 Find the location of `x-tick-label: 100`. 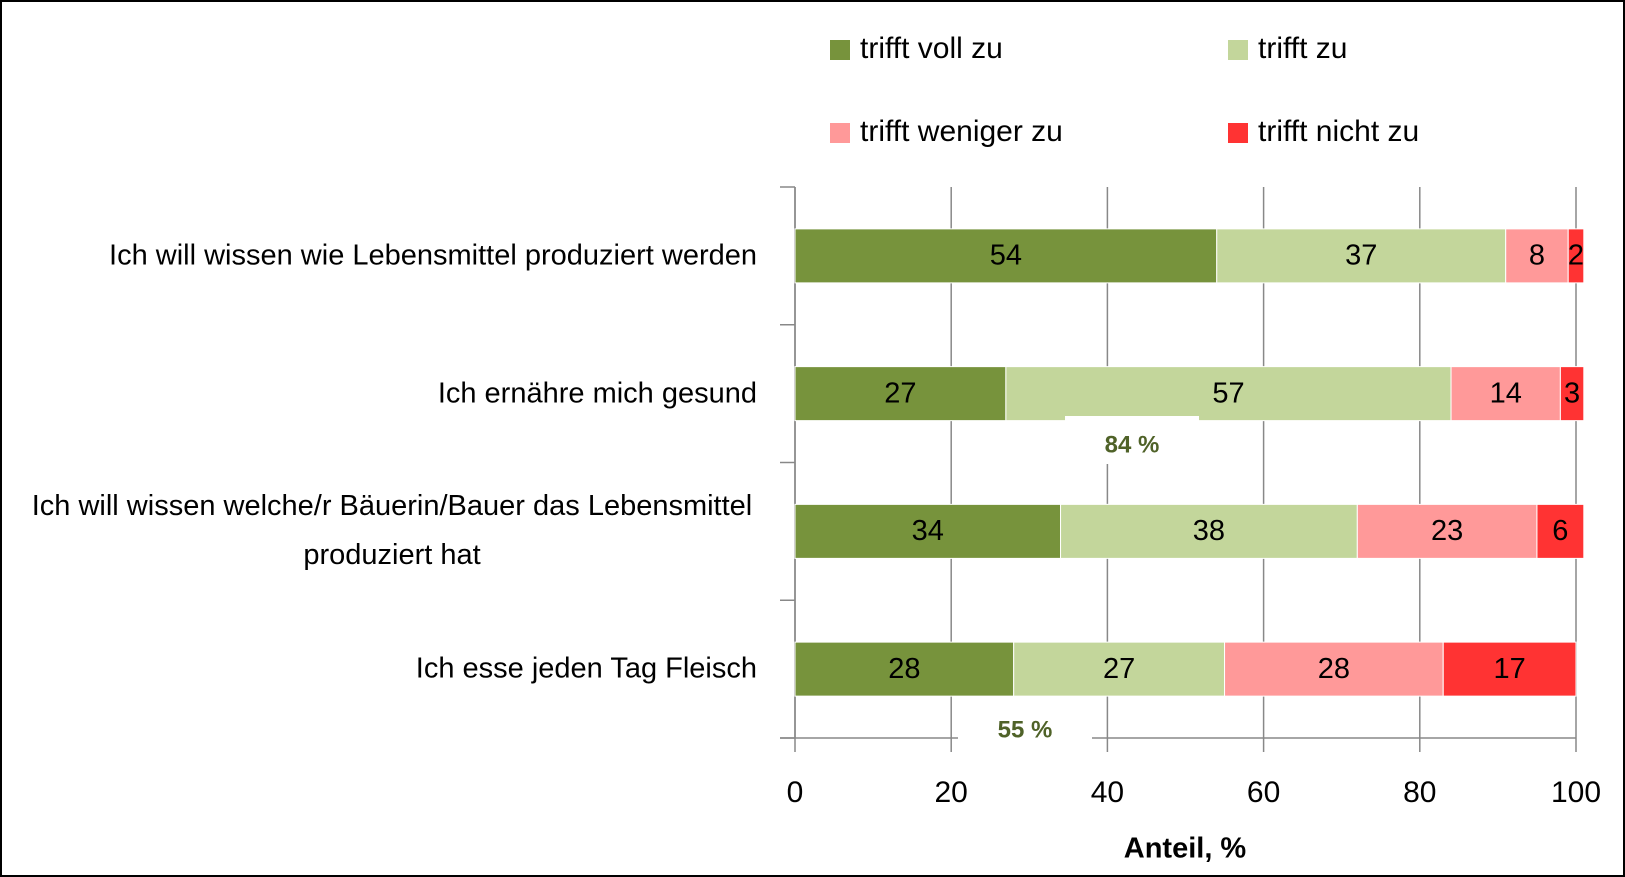

x-tick-label: 100 is located at coordinates (1576, 792).